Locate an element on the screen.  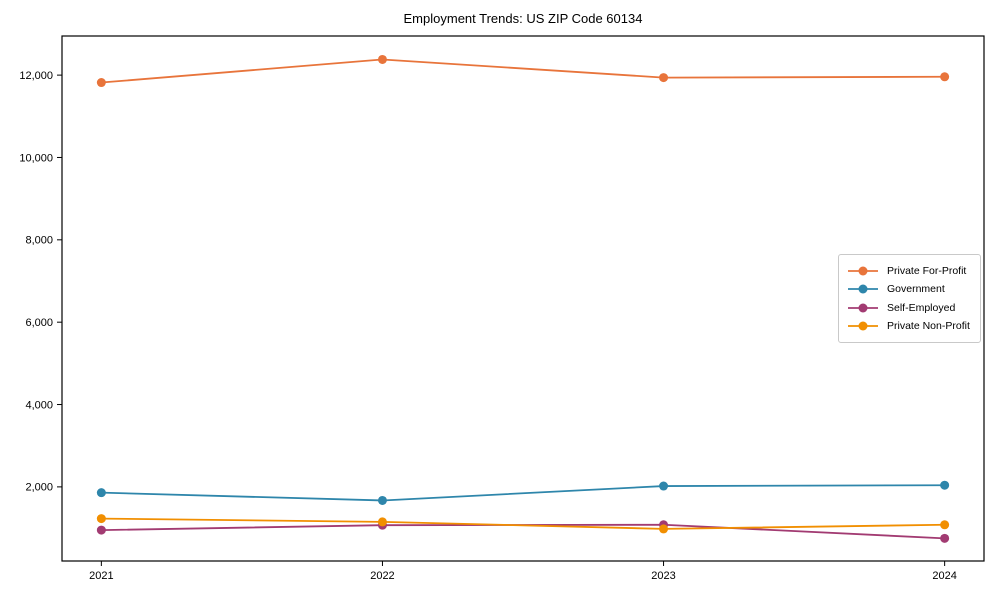
legend-label: Government is located at coordinates (916, 289).